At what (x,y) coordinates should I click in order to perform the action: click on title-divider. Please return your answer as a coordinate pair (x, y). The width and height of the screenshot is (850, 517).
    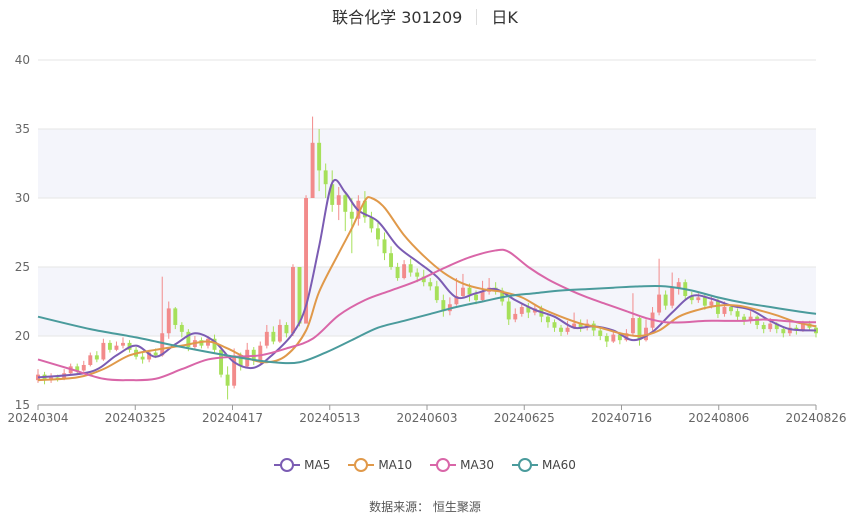
    Looking at the image, I should click on (477, 17).